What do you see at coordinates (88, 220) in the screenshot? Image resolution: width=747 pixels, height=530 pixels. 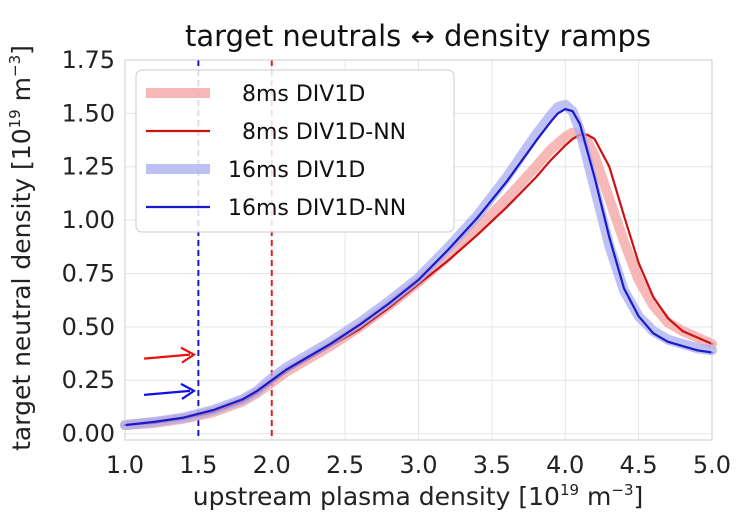 I see `y-tick-label: 1.00` at bounding box center [88, 220].